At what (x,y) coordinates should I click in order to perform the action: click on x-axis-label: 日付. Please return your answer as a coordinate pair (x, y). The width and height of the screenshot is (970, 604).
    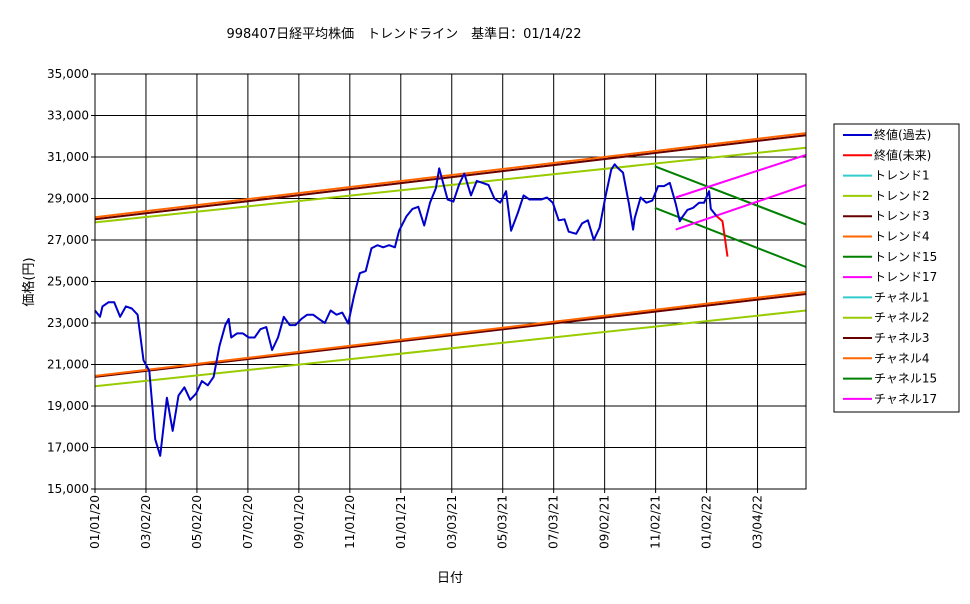
    Looking at the image, I should click on (450, 578).